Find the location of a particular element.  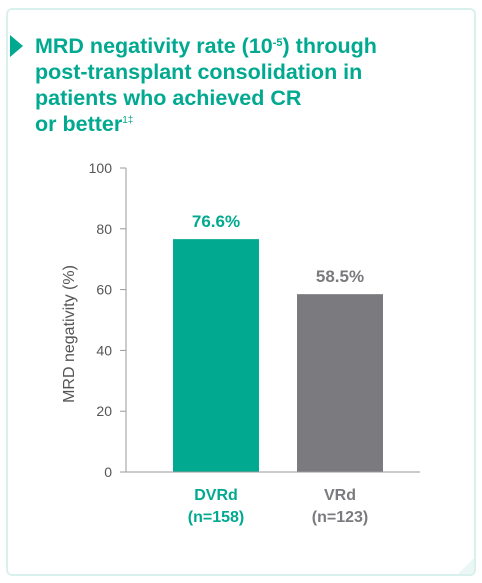

y-tick-label: 80 is located at coordinates (104, 229).